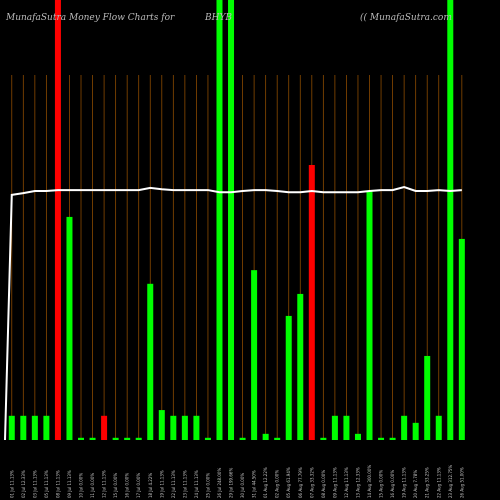 This screenshot has height=500, width=500. Describe the element at coordinates (311, 482) in the screenshot. I see `x-tick-label: 07 Aug 33.32%` at that location.